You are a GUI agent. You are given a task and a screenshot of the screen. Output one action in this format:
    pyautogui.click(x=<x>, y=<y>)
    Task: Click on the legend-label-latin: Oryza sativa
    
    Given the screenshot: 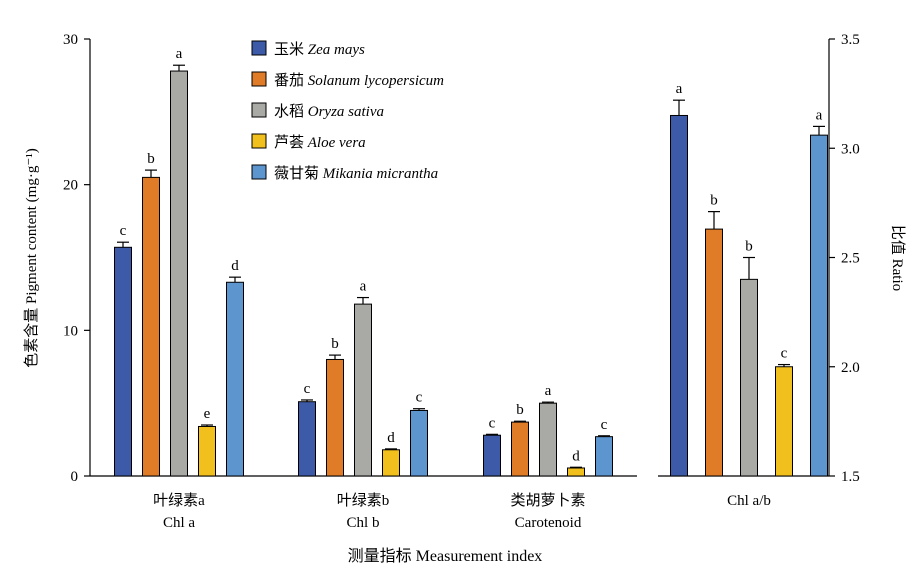 What is the action you would take?
    pyautogui.click(x=346, y=112)
    